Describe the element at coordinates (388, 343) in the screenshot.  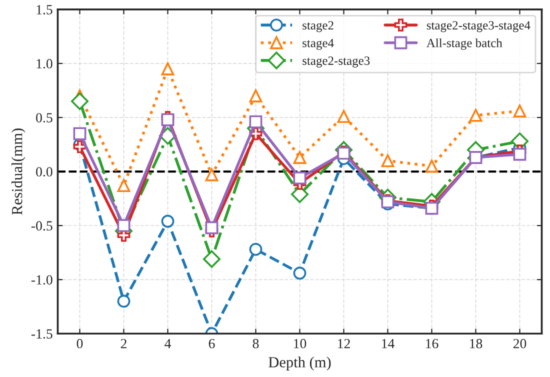
I see `x-tick-label: 14` at that location.